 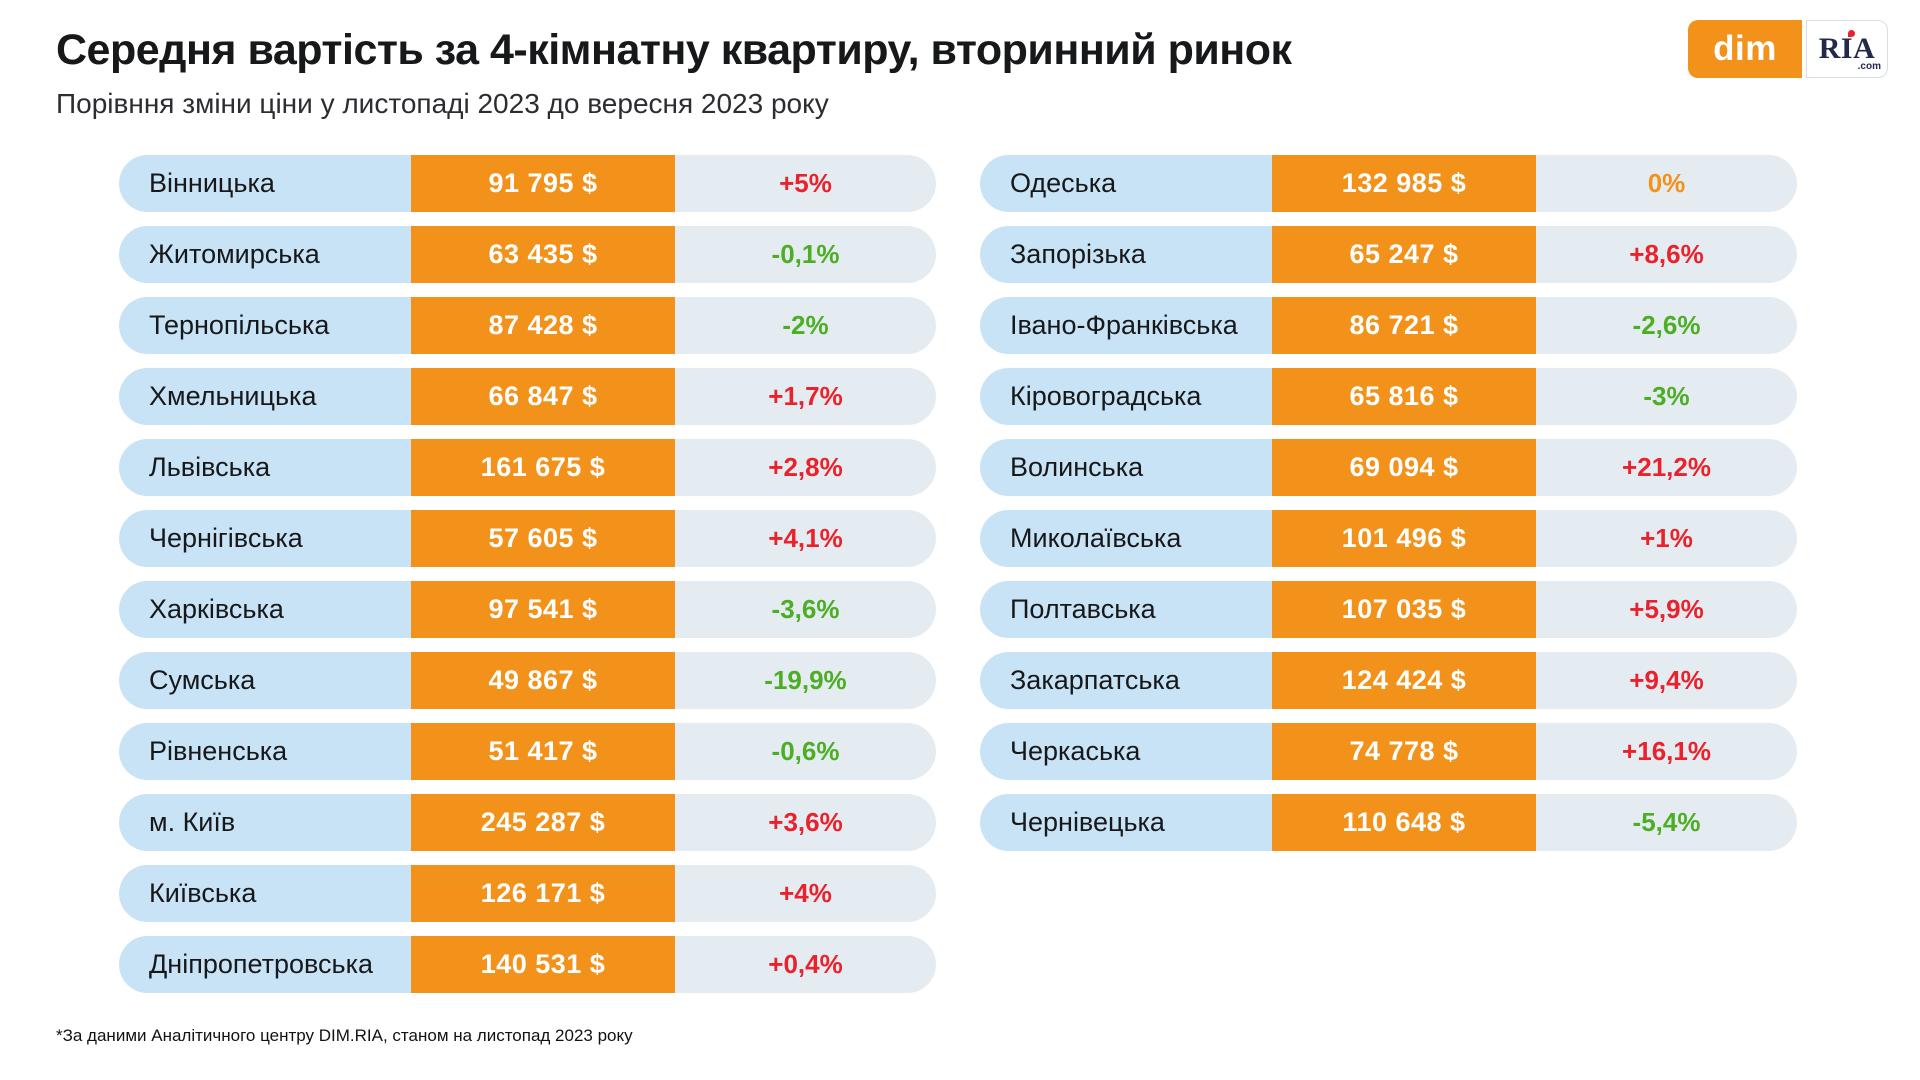 What do you see at coordinates (1126, 467) in the screenshot?
I see `region-name: Волинська` at bounding box center [1126, 467].